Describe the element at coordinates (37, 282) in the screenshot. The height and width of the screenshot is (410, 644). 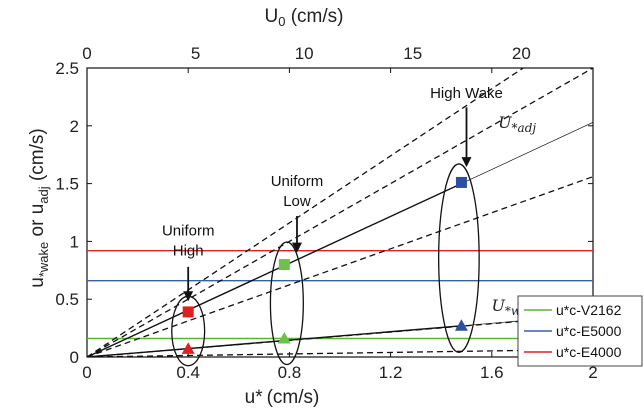
I see `y-axis-label-main: u` at that location.